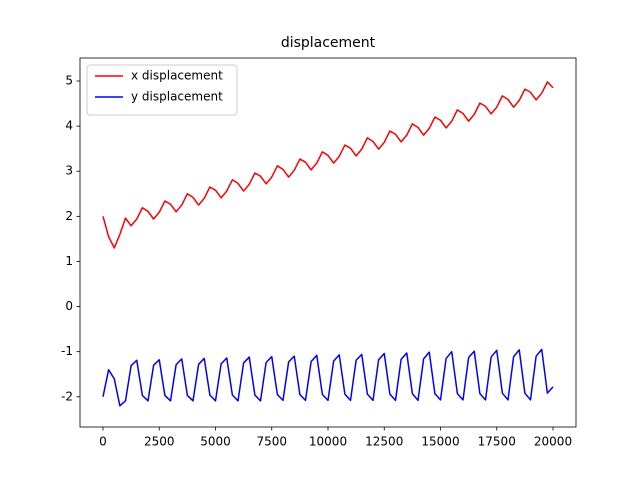  Describe the element at coordinates (440, 442) in the screenshot. I see `x-tick-label: 15000` at that location.